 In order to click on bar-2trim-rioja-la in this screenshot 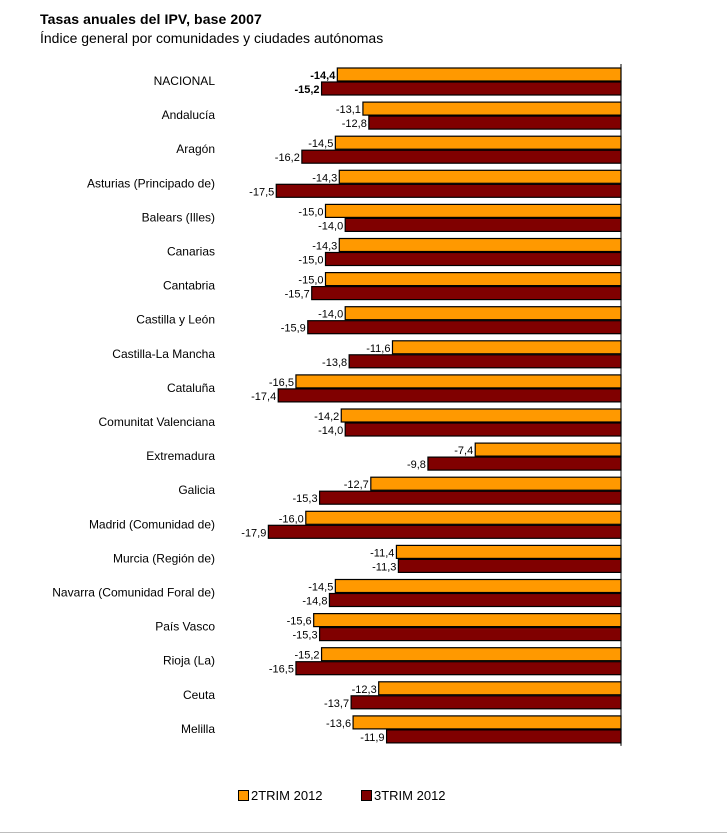, I will do `click(471, 654)`.